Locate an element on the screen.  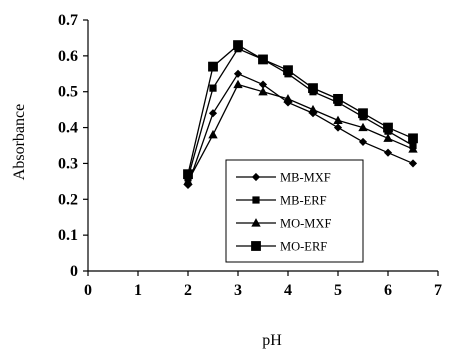
legend-label: MO-ERF is located at coordinates (303, 247).